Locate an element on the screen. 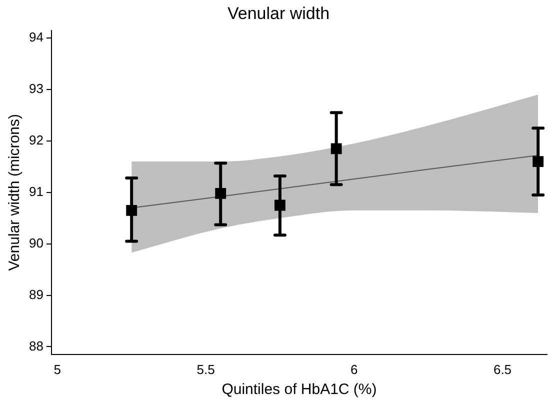 This screenshot has width=555, height=401. chart-title: Venular width is located at coordinates (278, 13).